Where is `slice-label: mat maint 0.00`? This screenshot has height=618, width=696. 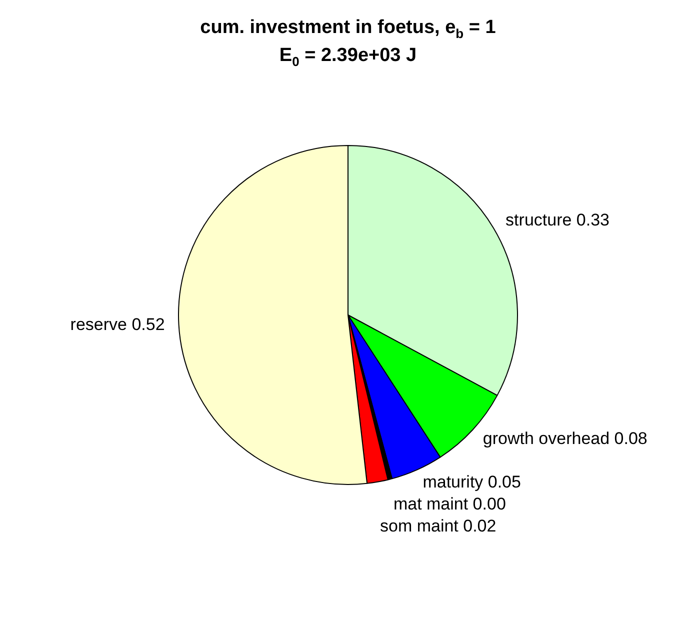 slice-label: mat maint 0.00 is located at coordinates (449, 504).